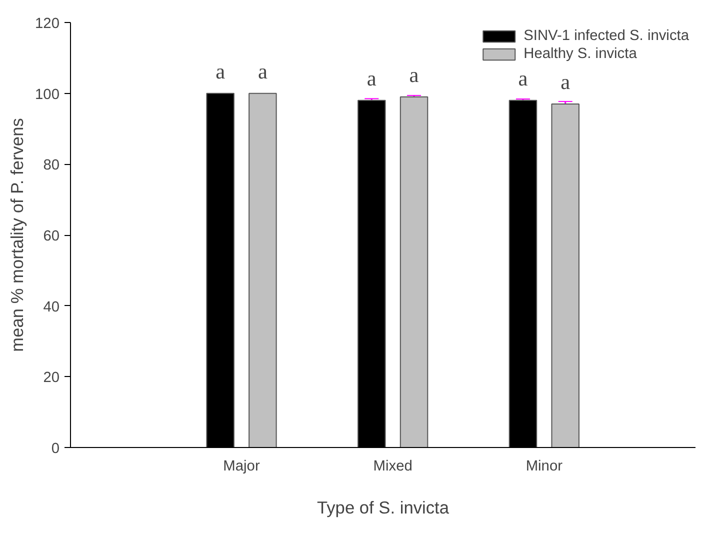  I want to click on legend-label: Healthy S. invicta, so click(580, 54).